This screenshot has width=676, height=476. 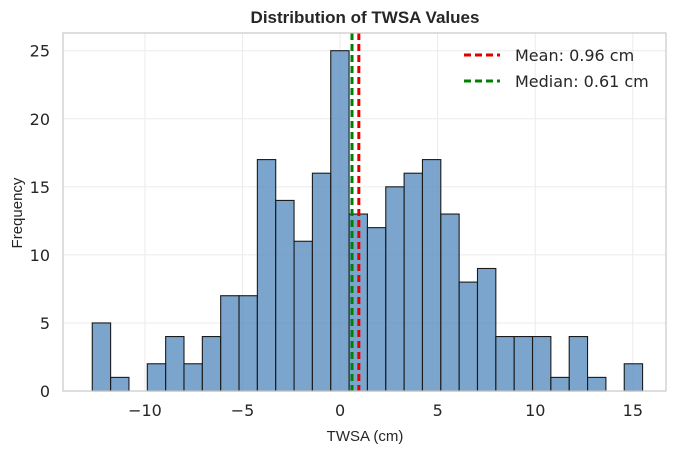 I want to click on y-axis-label: Frequency, so click(x=17, y=212).